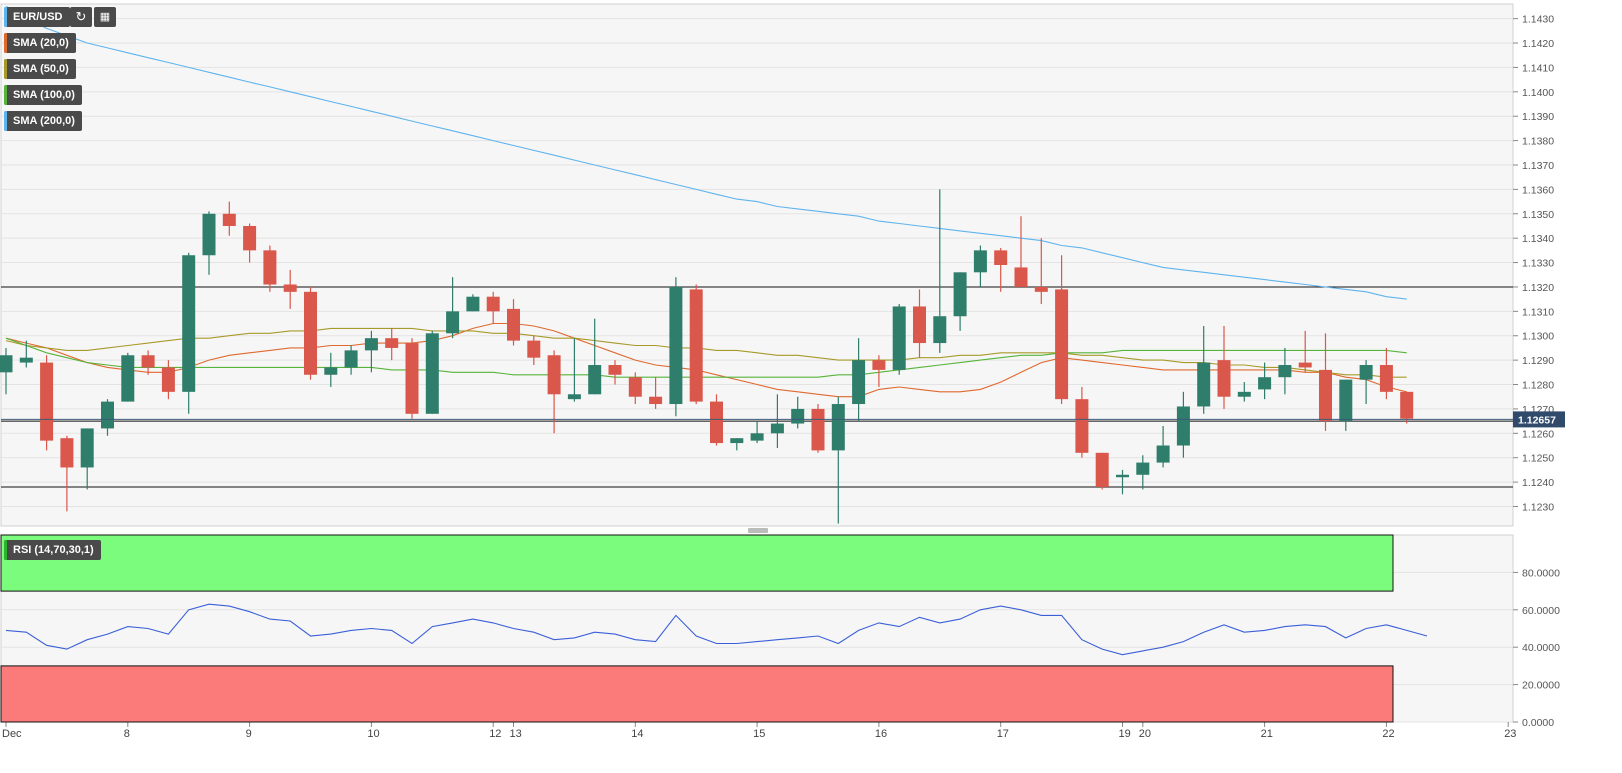  Describe the element at coordinates (1541, 611) in the screenshot. I see `rsi-tick-label: 60.0000` at that location.